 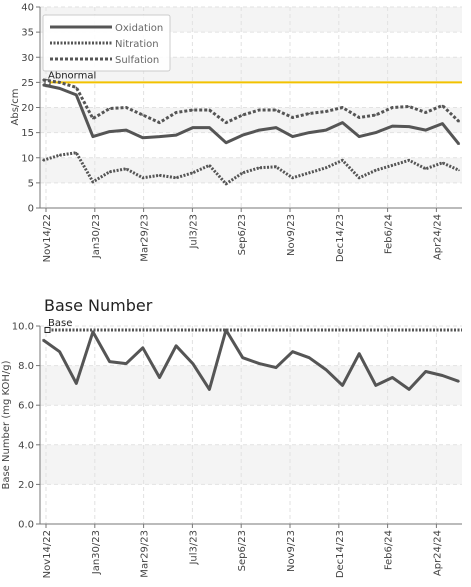 What do you see at coordinates (340, 238) in the screenshot?
I see `c1-x-tick-label: Dec14/23` at bounding box center [340, 238].